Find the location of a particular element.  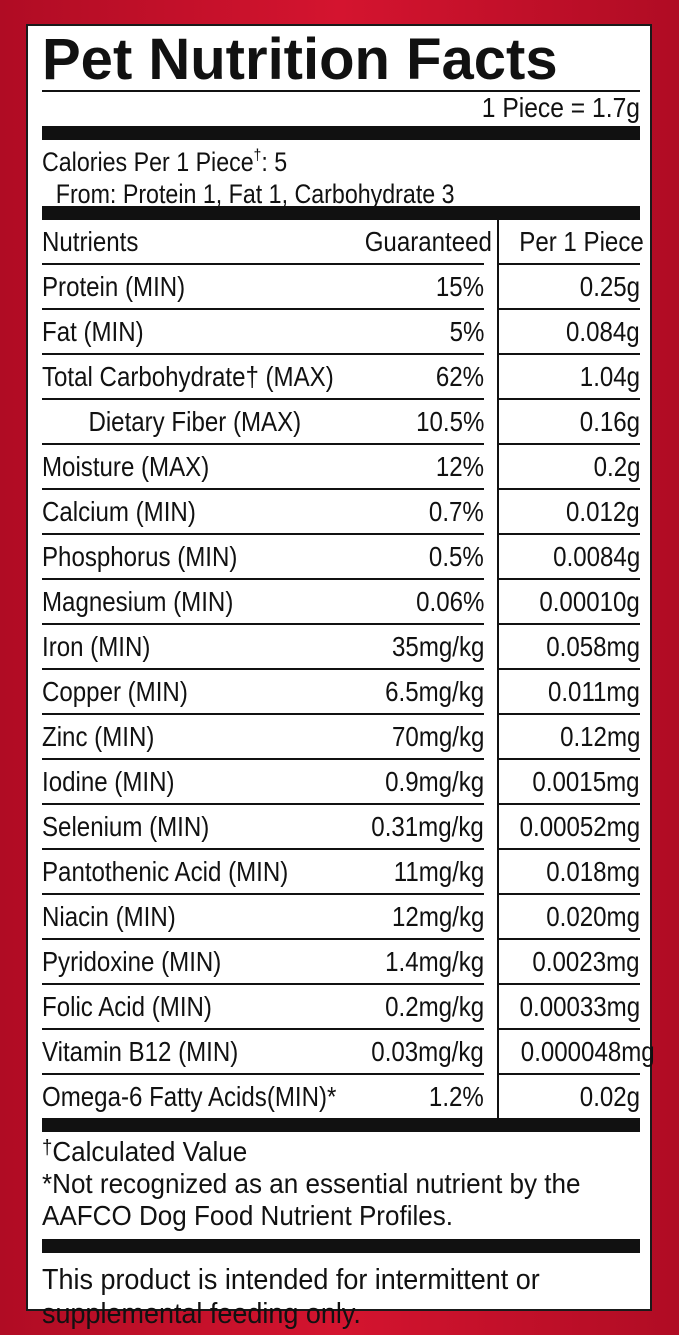

table-row: Moisture (MAX) 12% 0.2g is located at coordinates (341, 467).